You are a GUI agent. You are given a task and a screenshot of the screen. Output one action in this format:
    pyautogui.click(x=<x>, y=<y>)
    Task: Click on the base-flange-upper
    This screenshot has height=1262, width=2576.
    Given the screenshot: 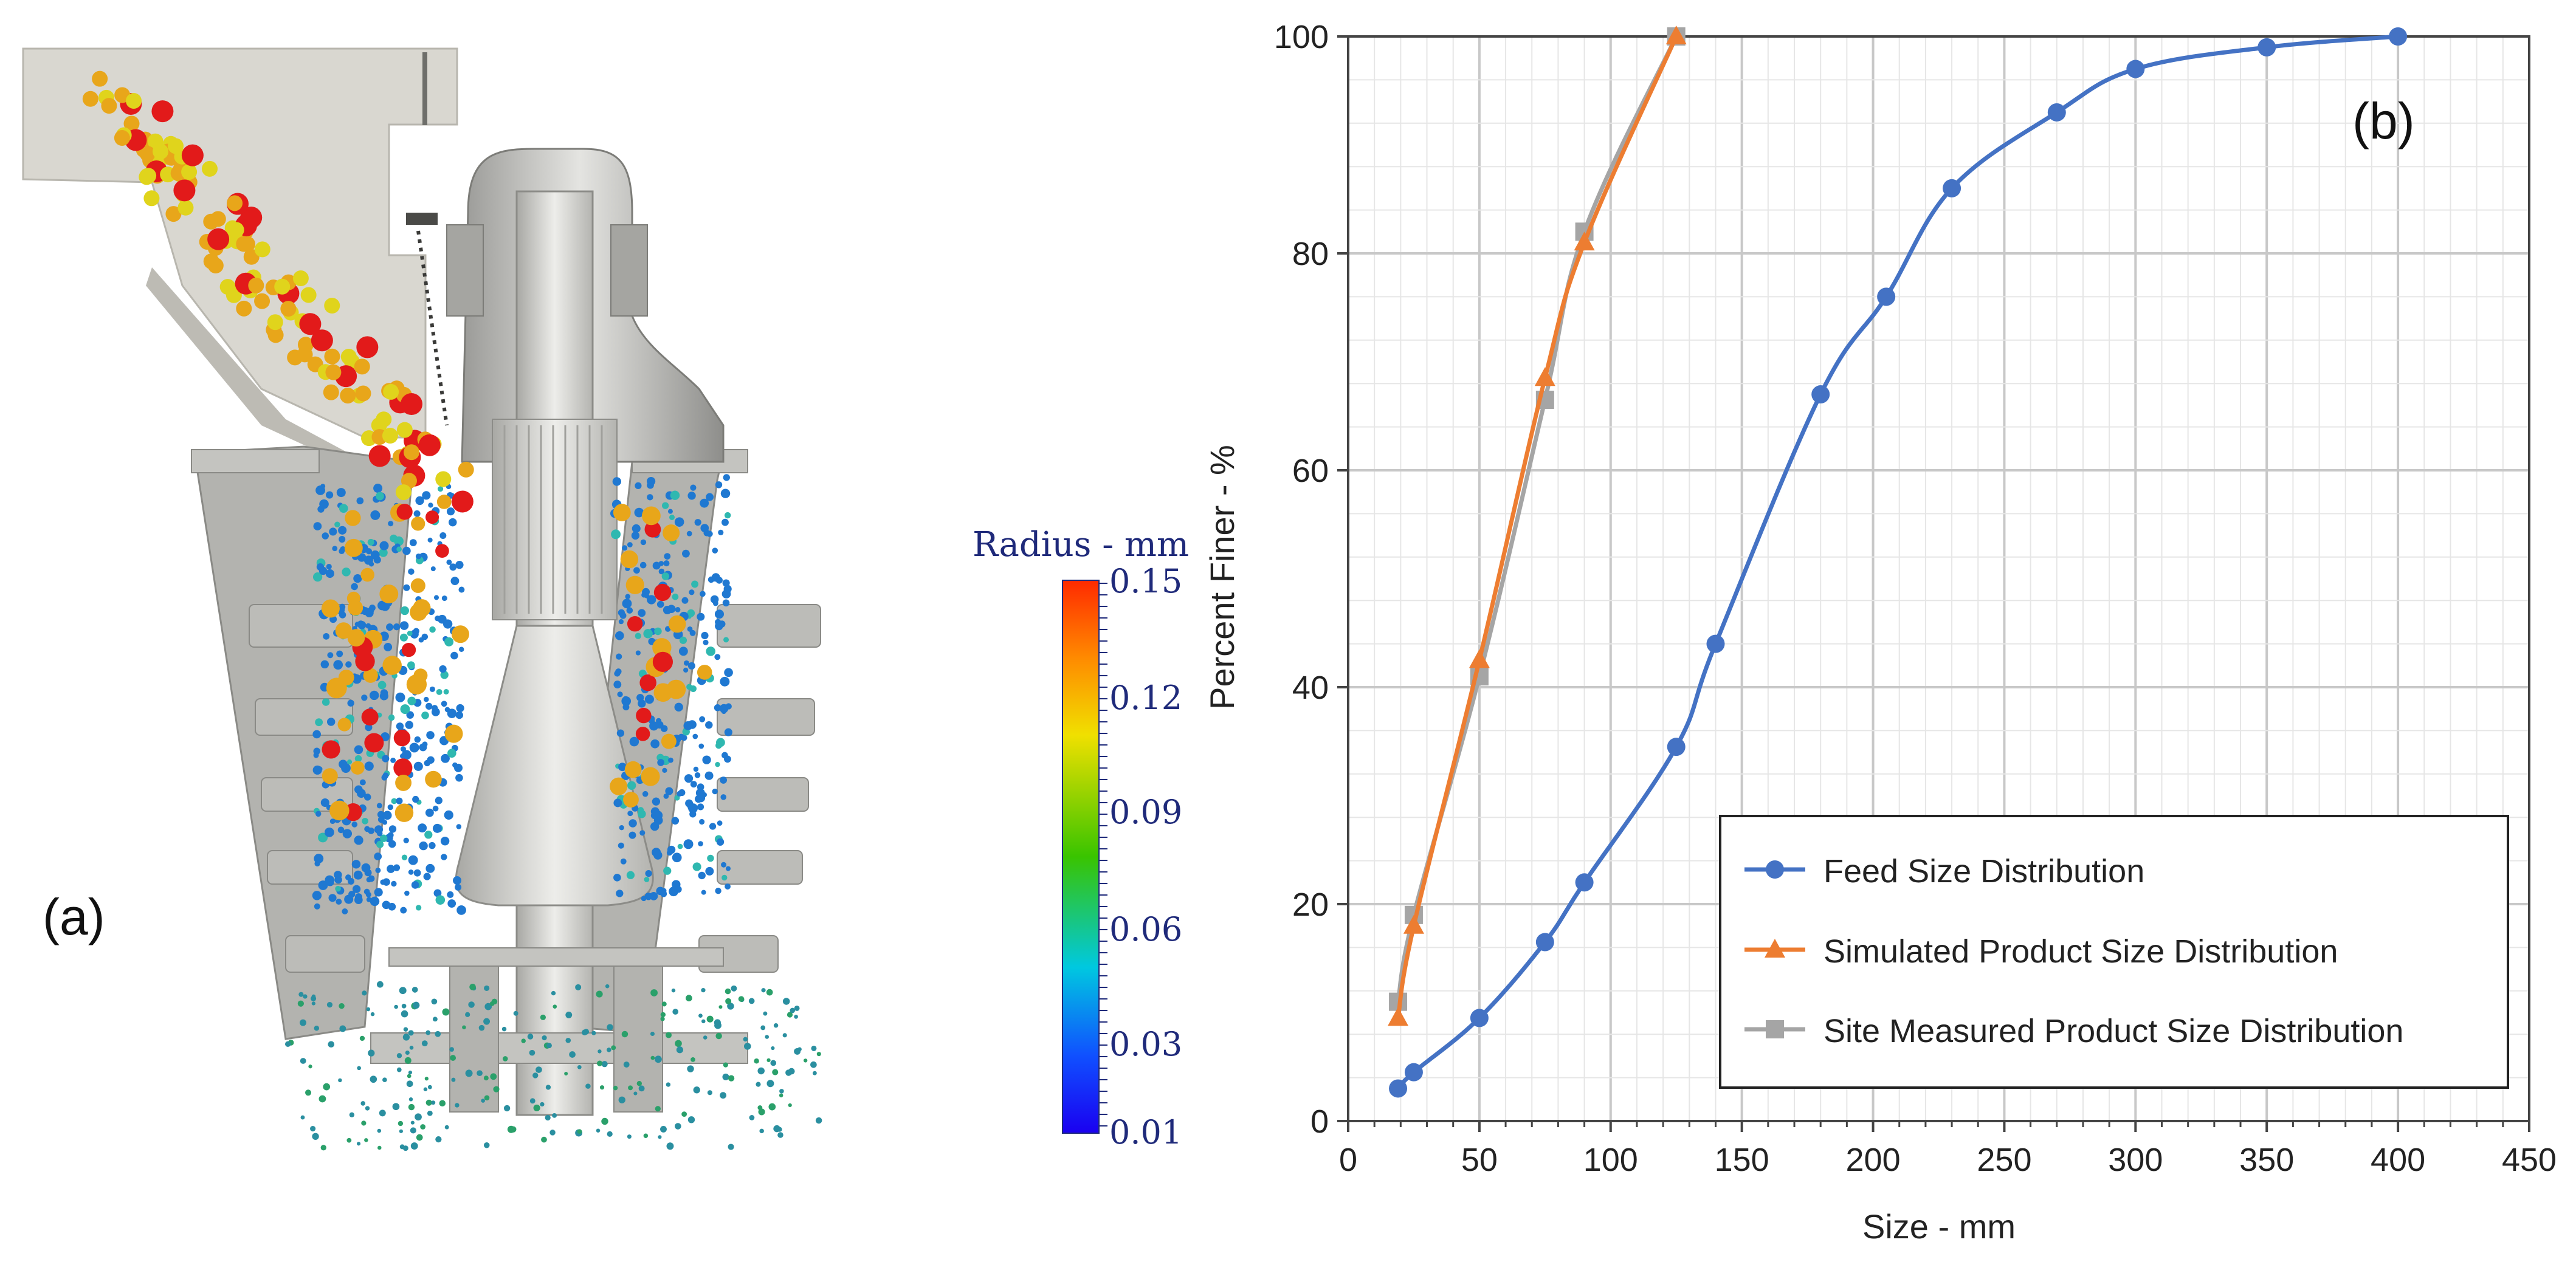 What is the action you would take?
    pyautogui.click(x=556, y=957)
    